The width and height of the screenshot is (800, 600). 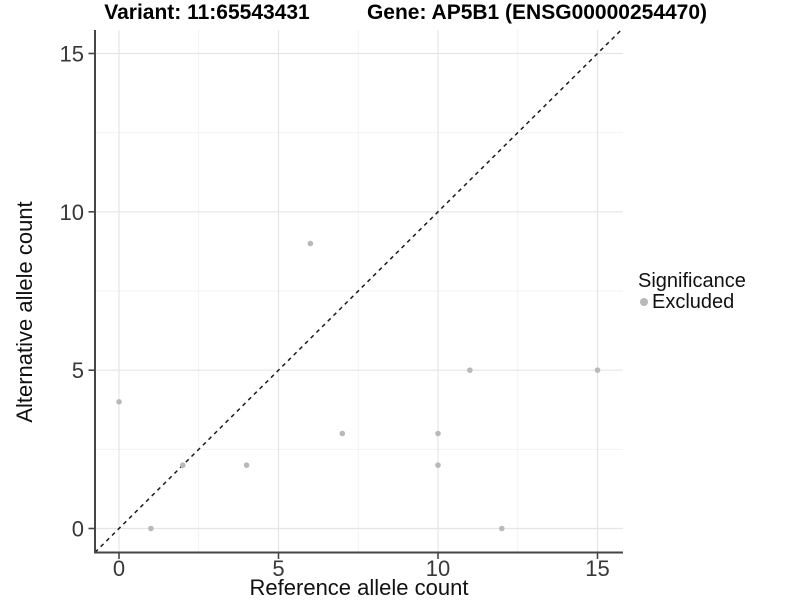 What do you see at coordinates (537, 12) in the screenshot?
I see `gene-title: Gene: AP5B1 (ENSG00000254470)` at bounding box center [537, 12].